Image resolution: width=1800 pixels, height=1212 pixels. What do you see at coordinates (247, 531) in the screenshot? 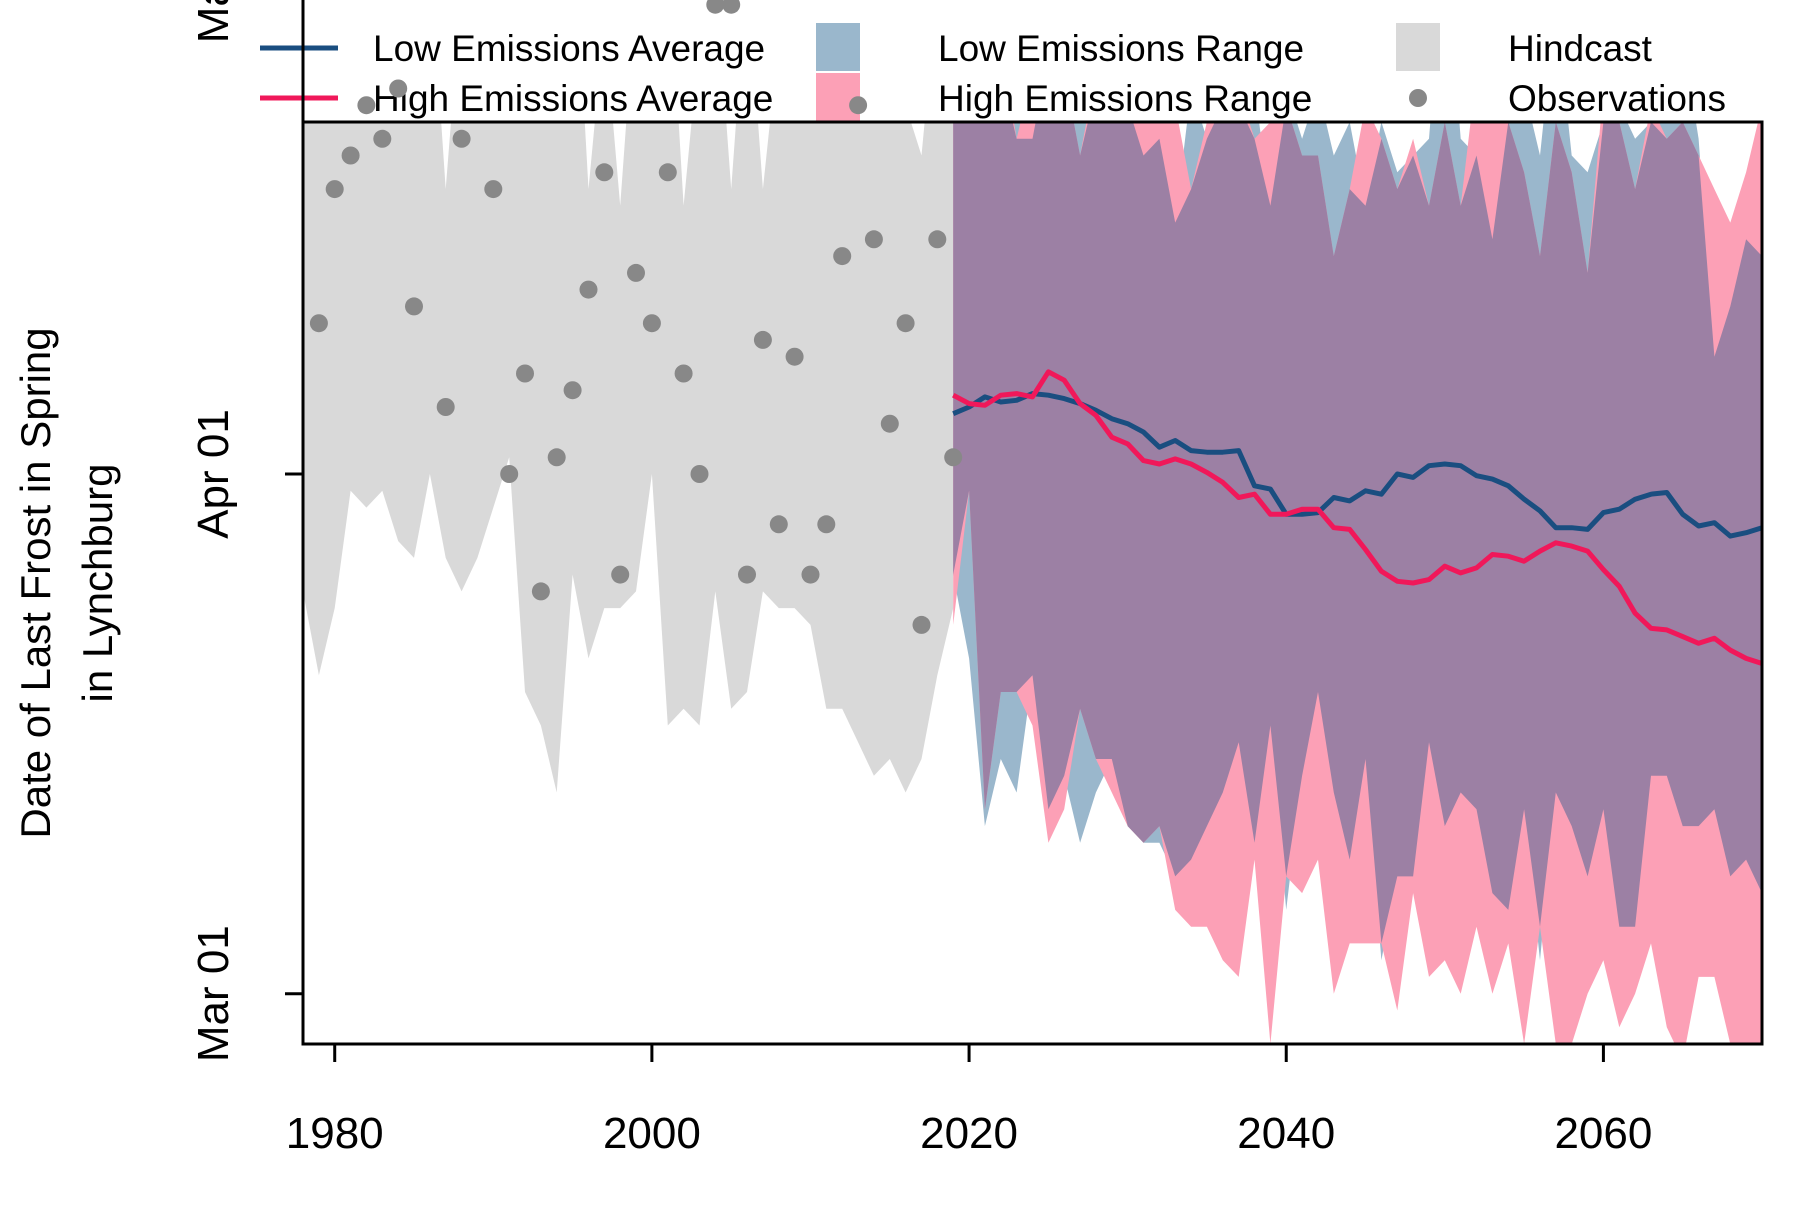
I see `y-axis: Mar 01 Apr 01 May 01` at bounding box center [247, 531].